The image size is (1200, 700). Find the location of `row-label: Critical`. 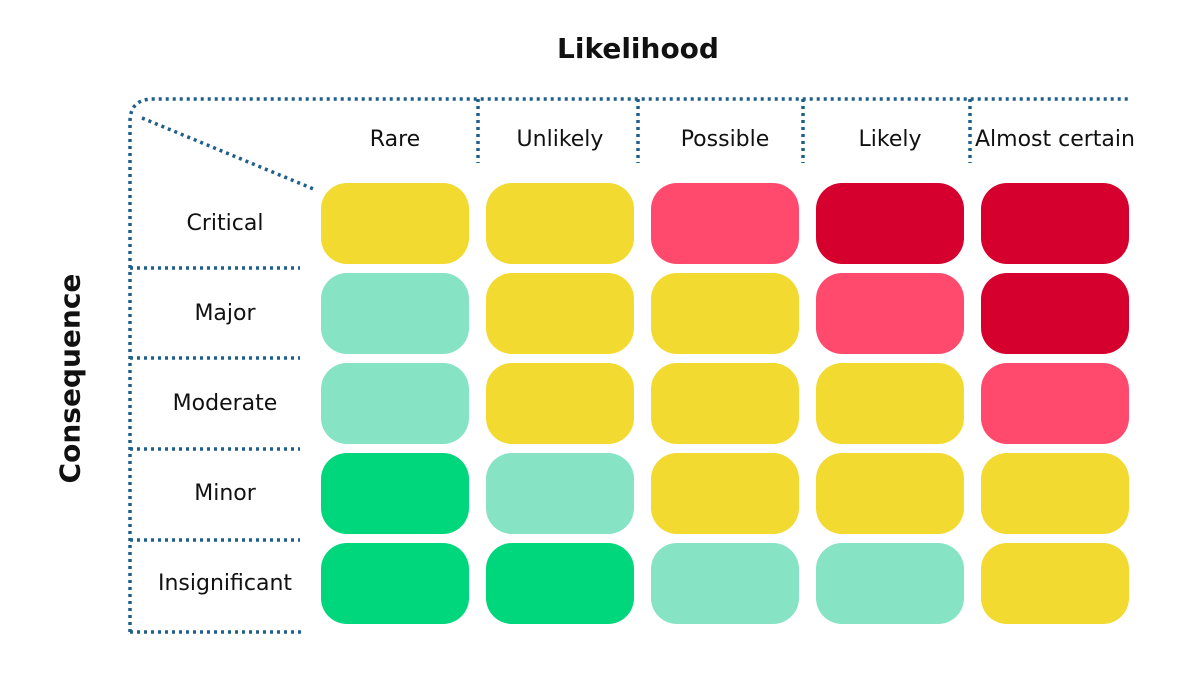

row-label: Critical is located at coordinates (225, 223).